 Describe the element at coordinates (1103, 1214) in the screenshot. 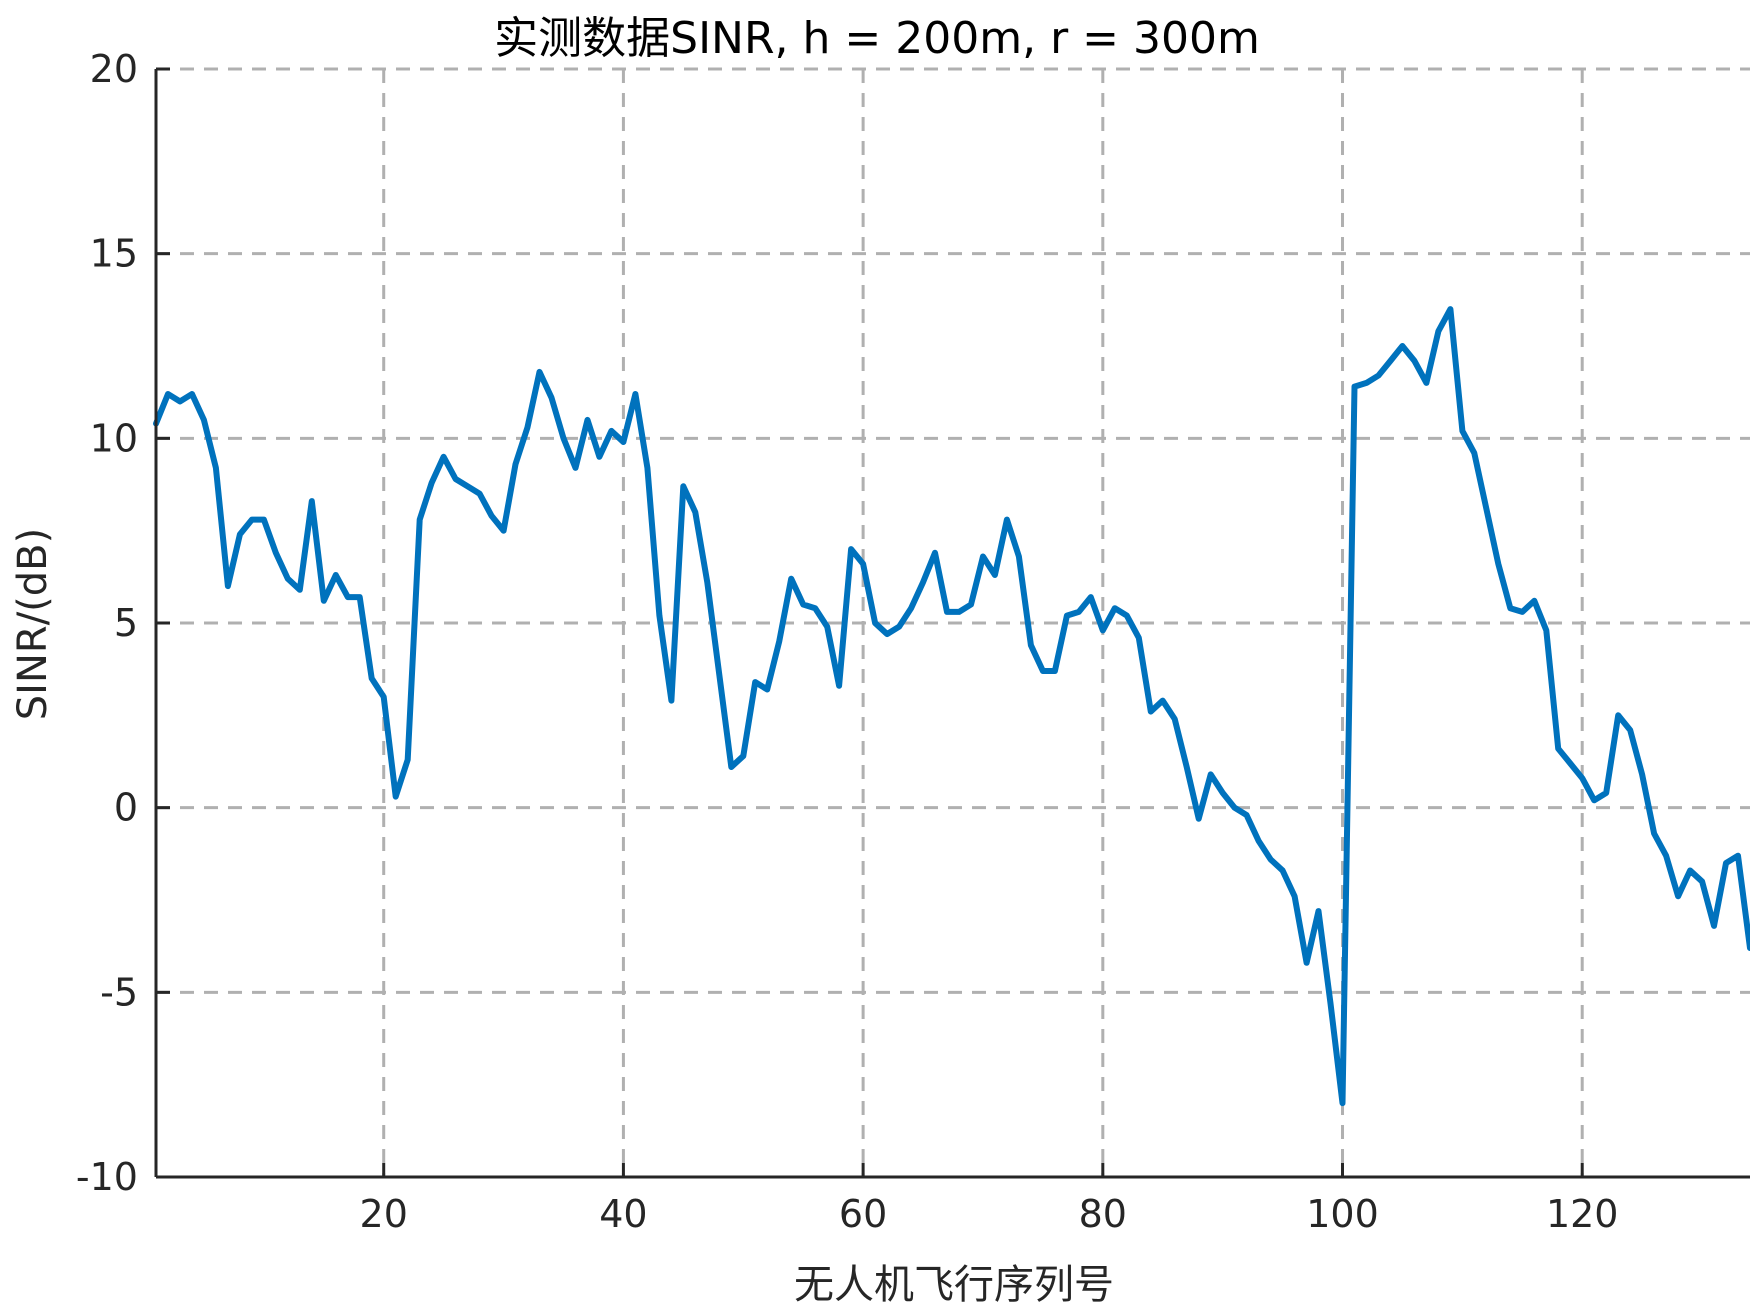

I see `x-tick-label: 80` at that location.